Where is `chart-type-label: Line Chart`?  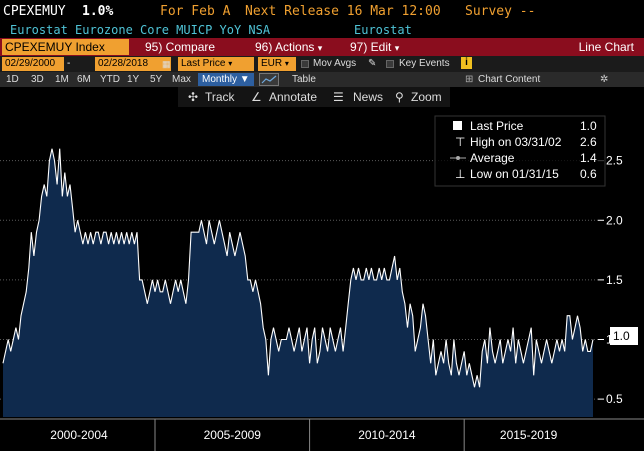 chart-type-label: Line Chart is located at coordinates (606, 47).